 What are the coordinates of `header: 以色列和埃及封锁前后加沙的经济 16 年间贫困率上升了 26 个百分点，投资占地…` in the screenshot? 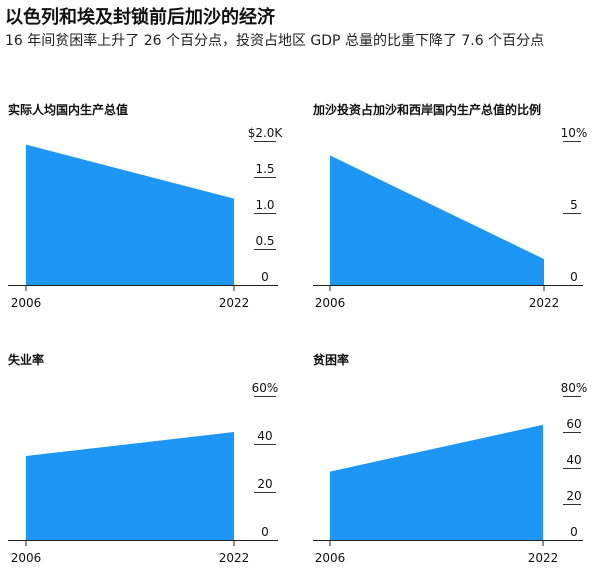 It's located at (301, 28).